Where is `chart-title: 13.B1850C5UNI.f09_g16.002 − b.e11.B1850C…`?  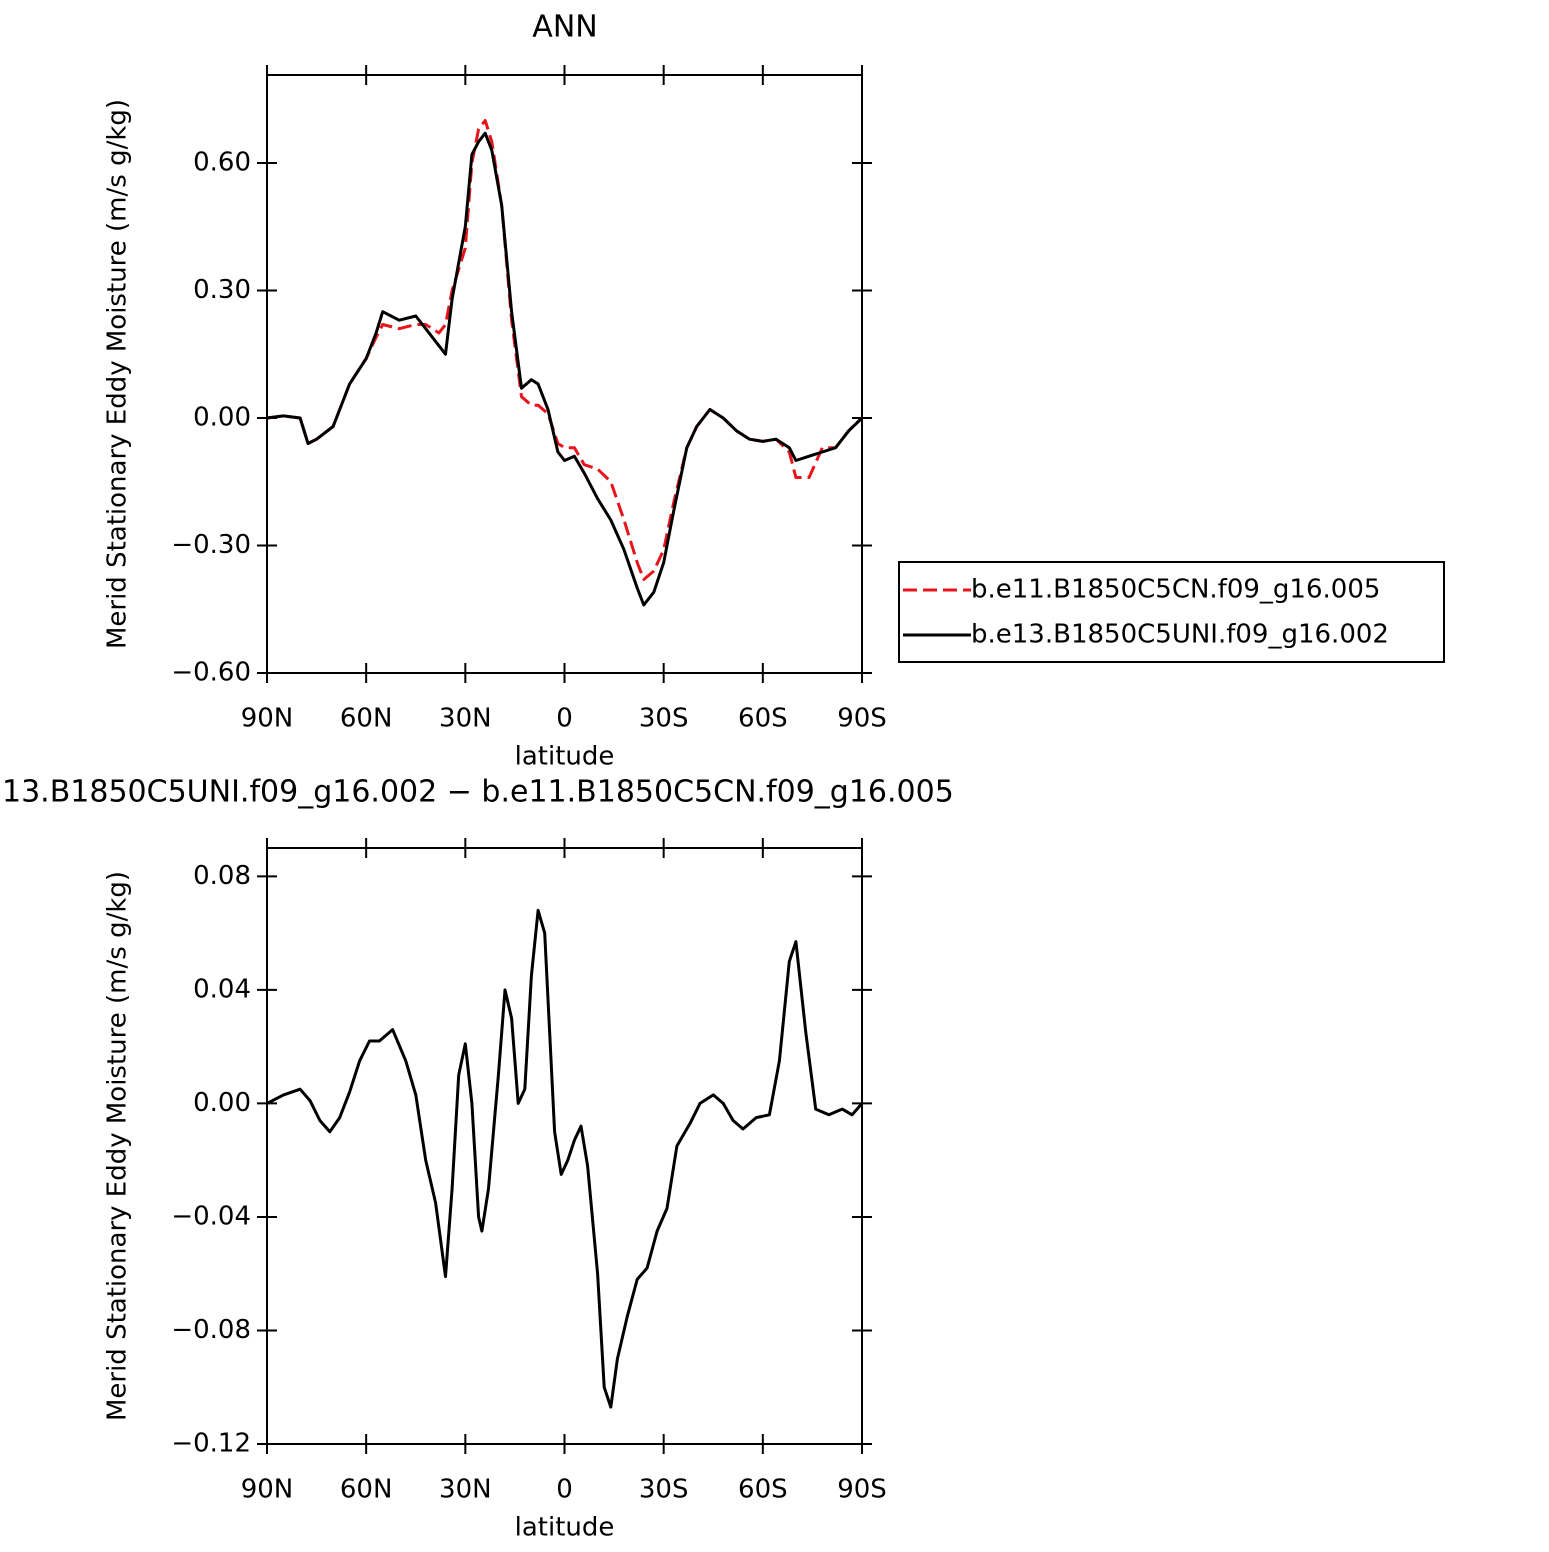
chart-title: 13.B1850C5UNI.f09_g16.002 − b.e11.B1850C… is located at coordinates (478, 792).